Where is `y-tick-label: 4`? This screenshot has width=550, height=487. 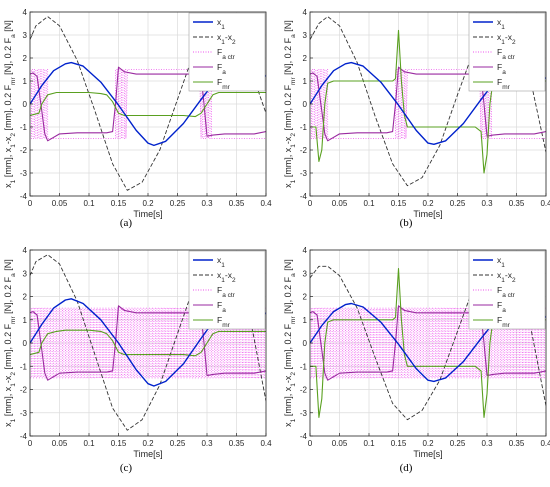 y-tick-label: 4 is located at coordinates (25, 12).